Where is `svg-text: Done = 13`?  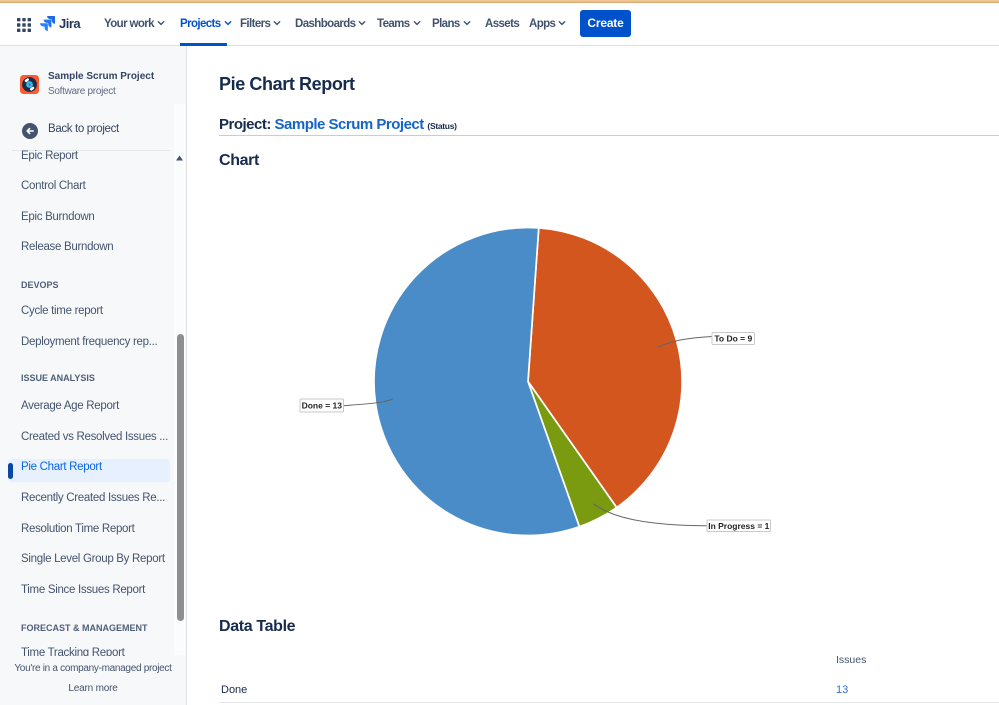
svg-text: Done = 13 is located at coordinates (322, 406).